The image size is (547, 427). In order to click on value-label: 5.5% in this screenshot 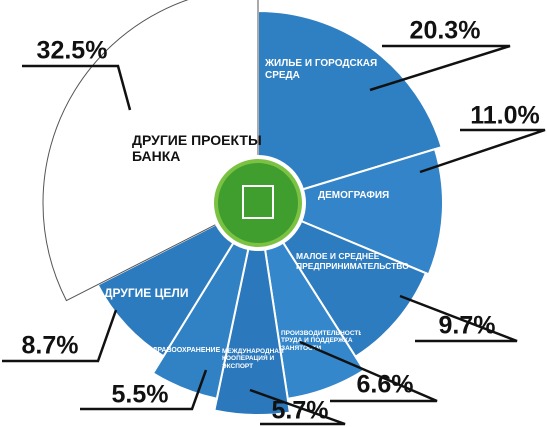, I will do `click(140, 395)`.